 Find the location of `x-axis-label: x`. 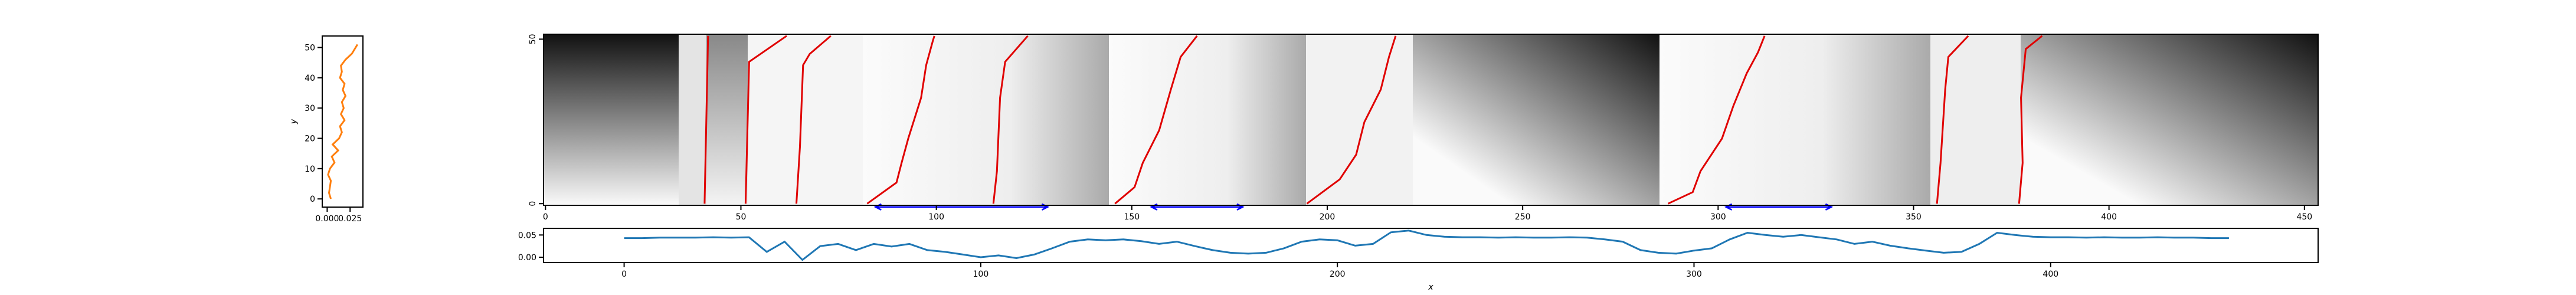

x-axis-label: x is located at coordinates (1430, 287).